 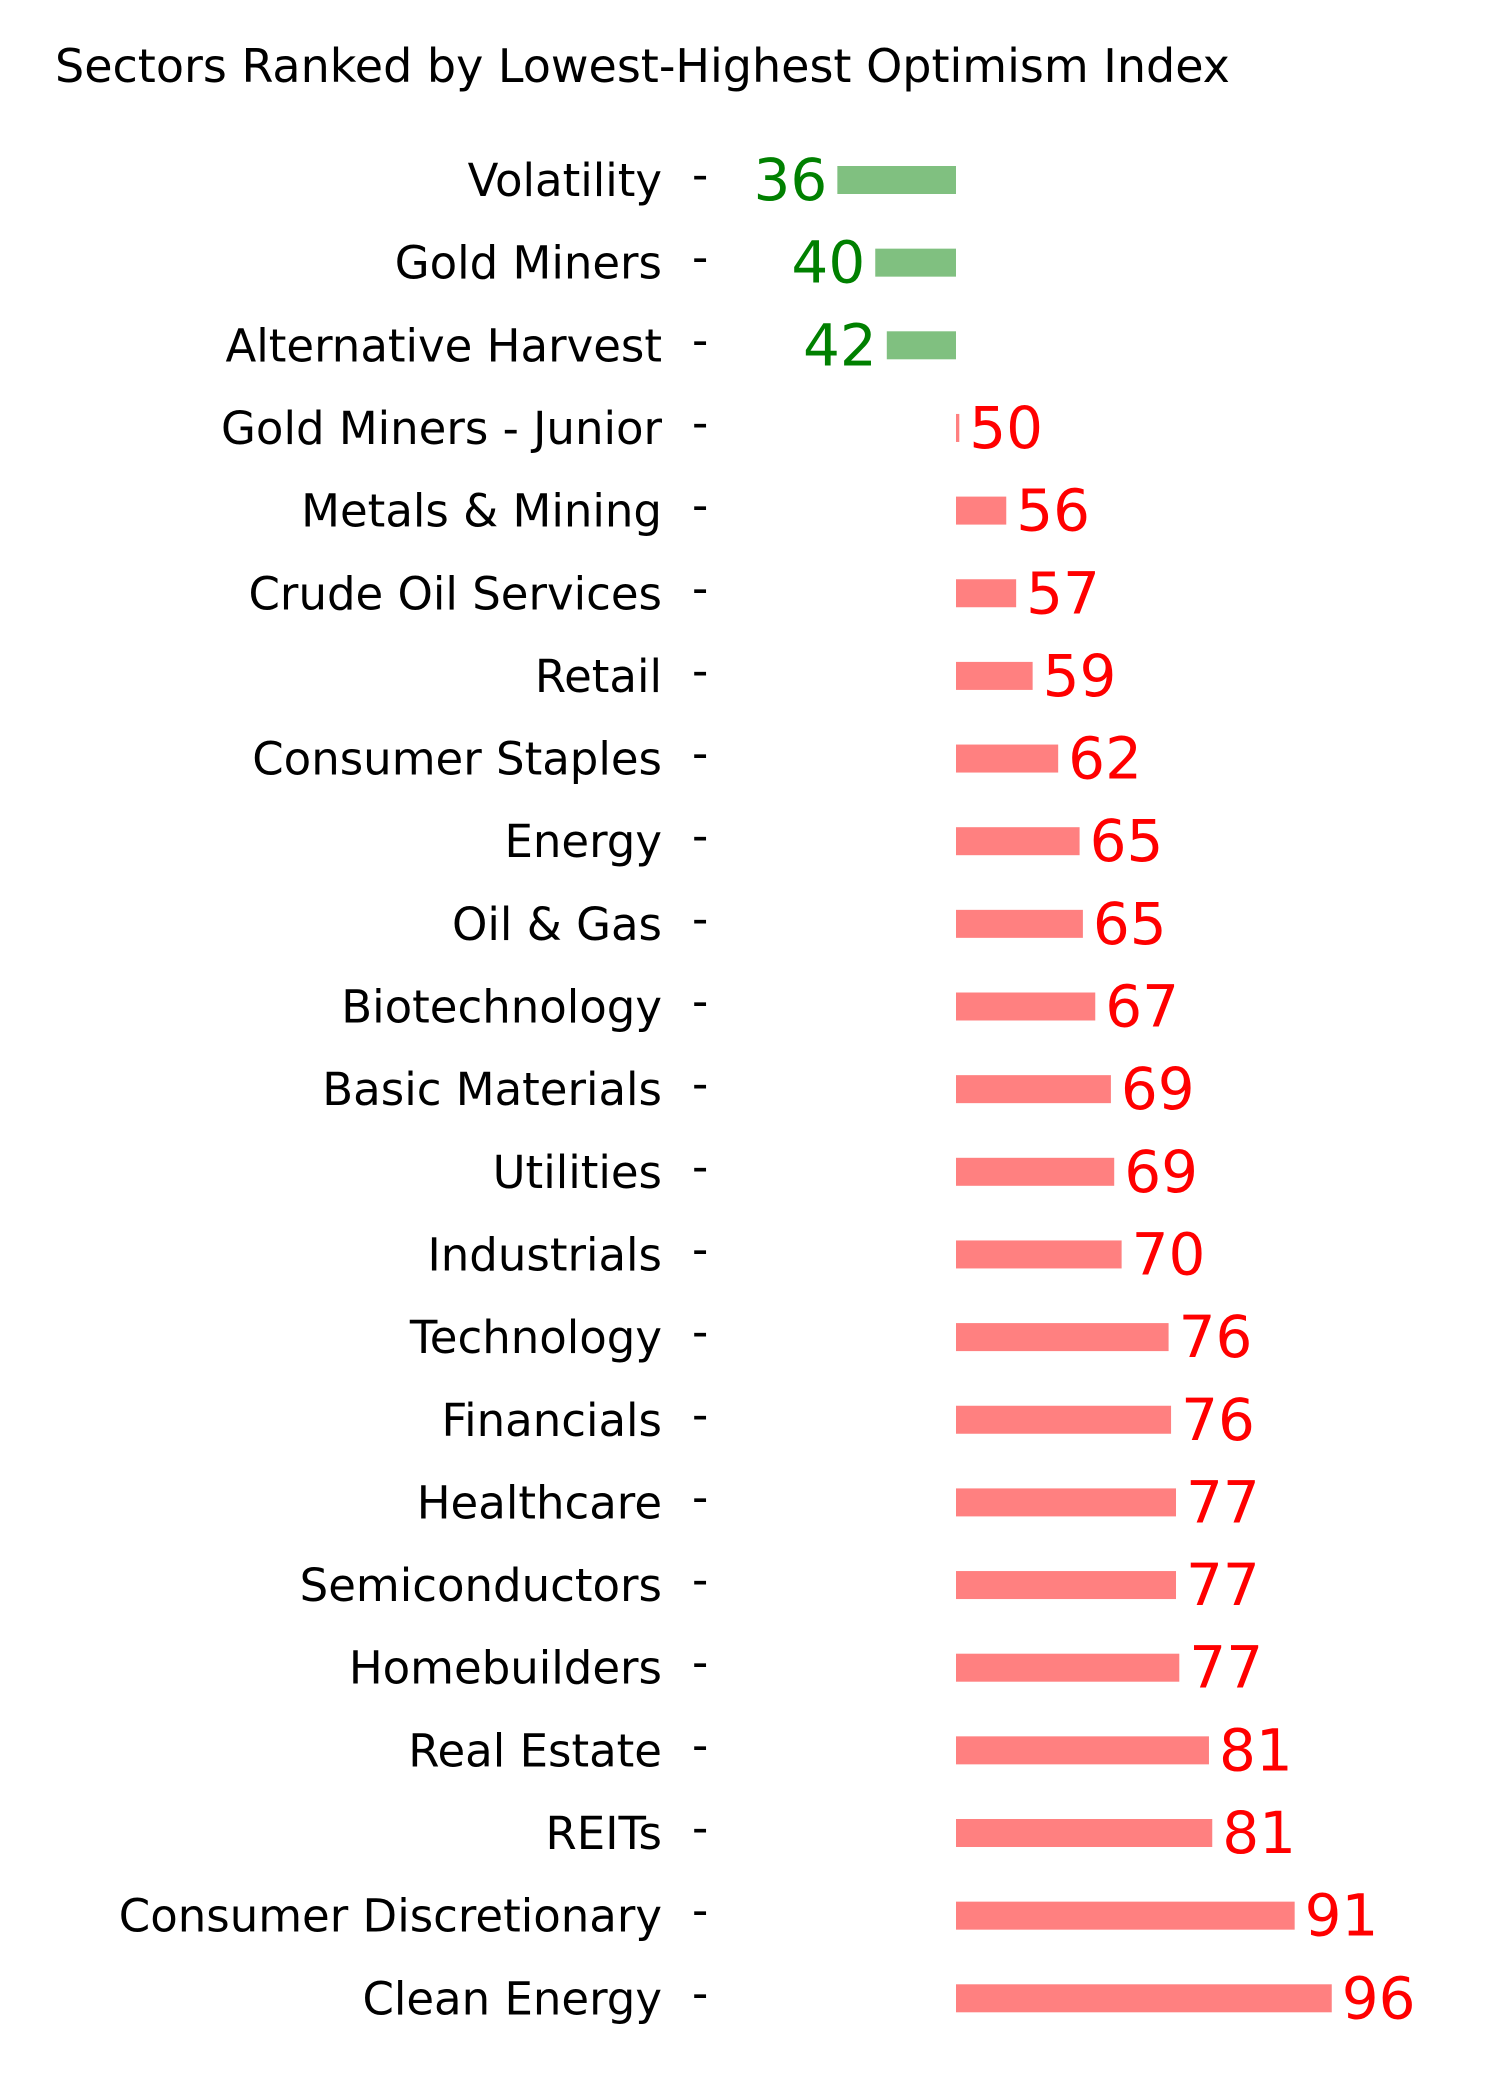 What do you see at coordinates (441, 428) in the screenshot?
I see `category-label: Gold Miners - Junior` at bounding box center [441, 428].